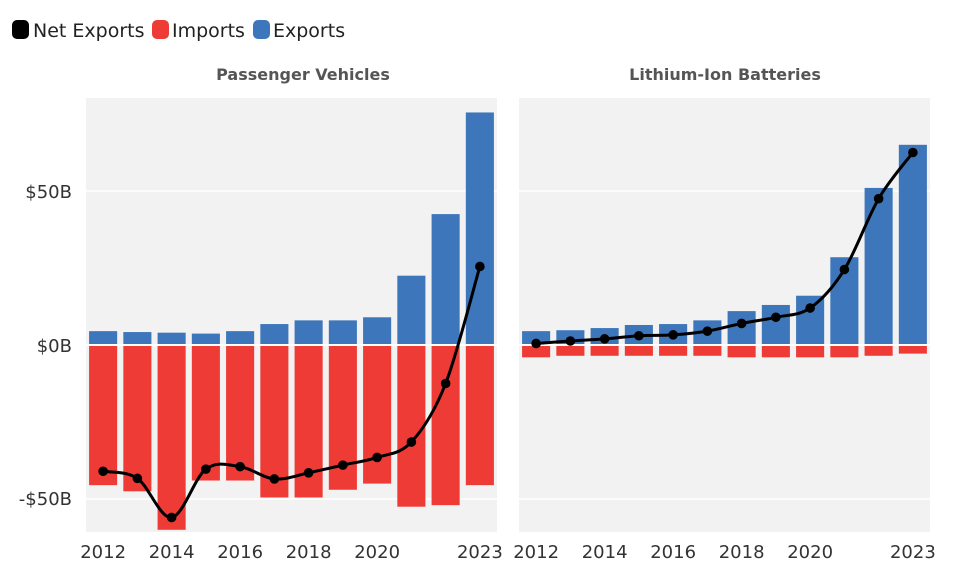  Describe the element at coordinates (54, 346) in the screenshot. I see `y-tick-label-0: $0B` at that location.